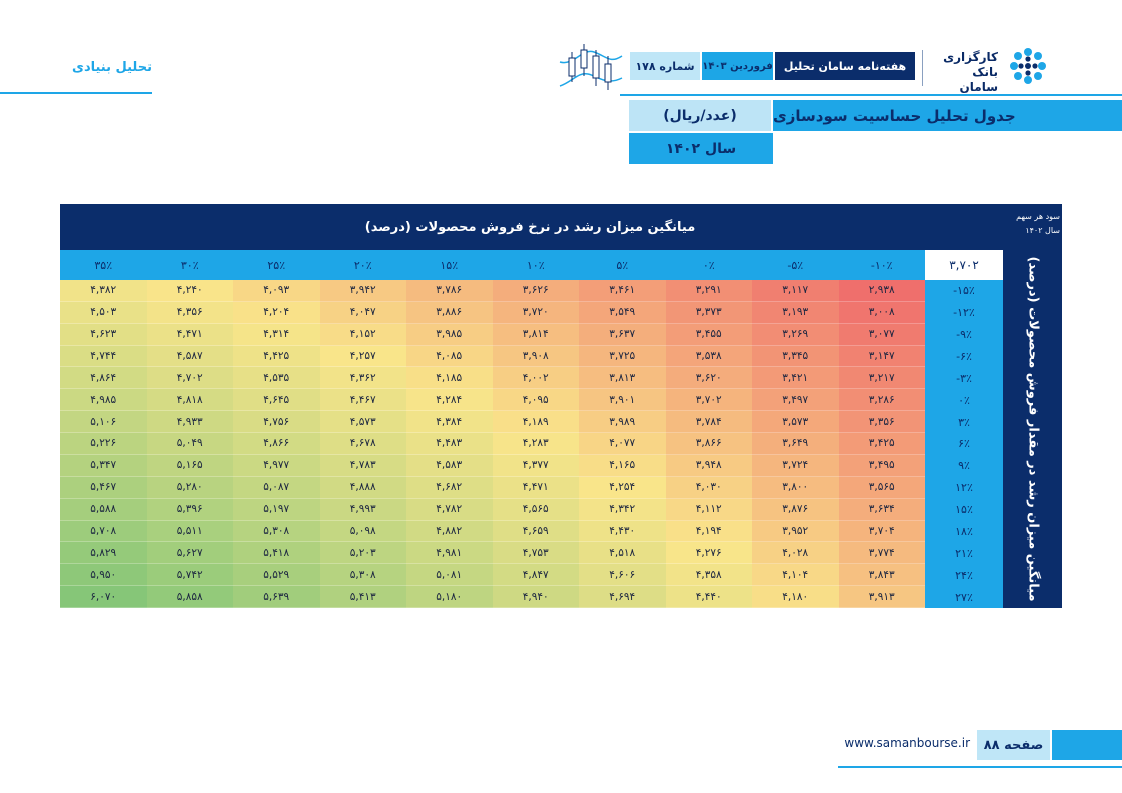 The image size is (1122, 793). I want to click on table-cell: ۵,۷۴۲, so click(189, 575).